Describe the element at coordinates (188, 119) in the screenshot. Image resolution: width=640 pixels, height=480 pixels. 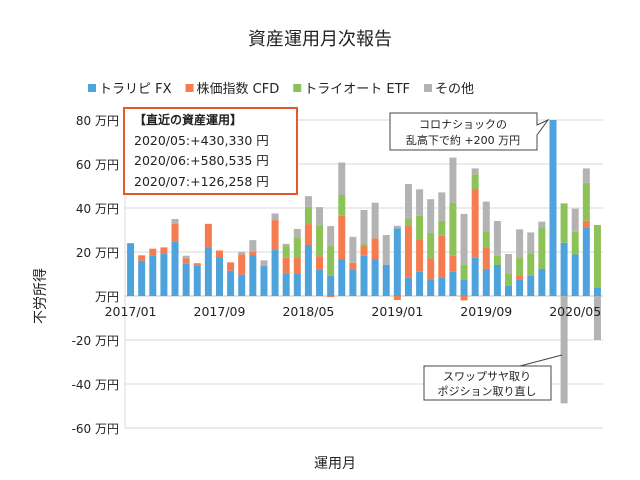
I see `summary-title: 【直近の資産運用】` at that location.